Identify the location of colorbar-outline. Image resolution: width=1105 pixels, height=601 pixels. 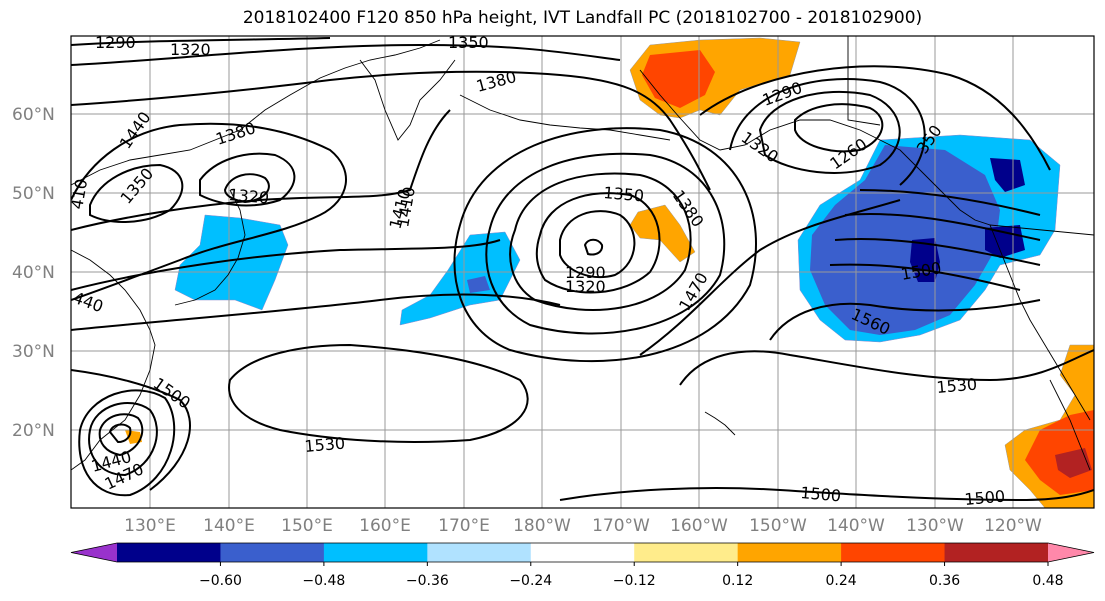
(582, 552).